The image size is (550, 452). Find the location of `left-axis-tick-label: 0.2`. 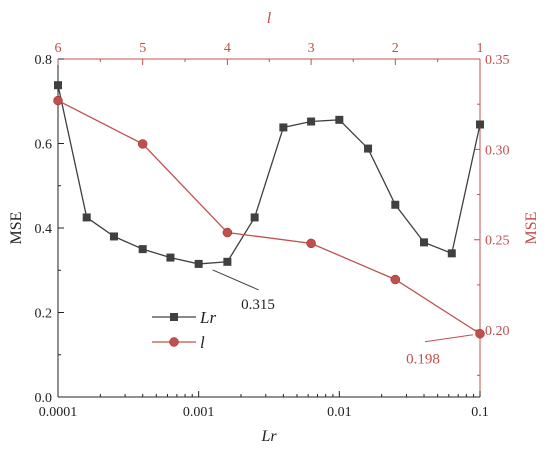

left-axis-tick-label: 0.2 is located at coordinates (44, 314).